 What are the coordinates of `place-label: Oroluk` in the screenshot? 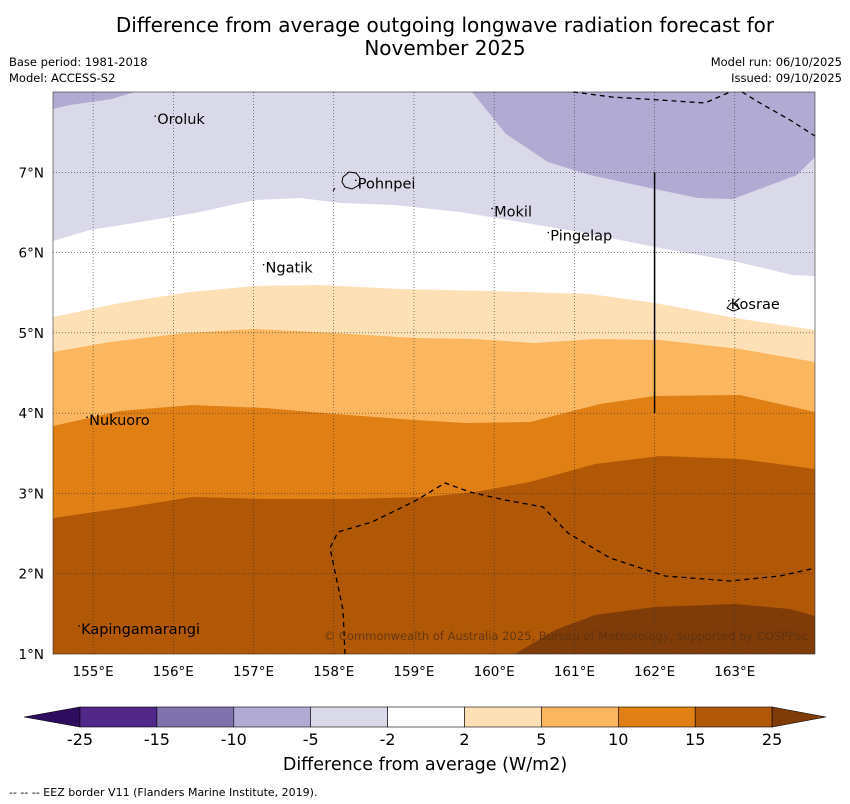 It's located at (181, 120).